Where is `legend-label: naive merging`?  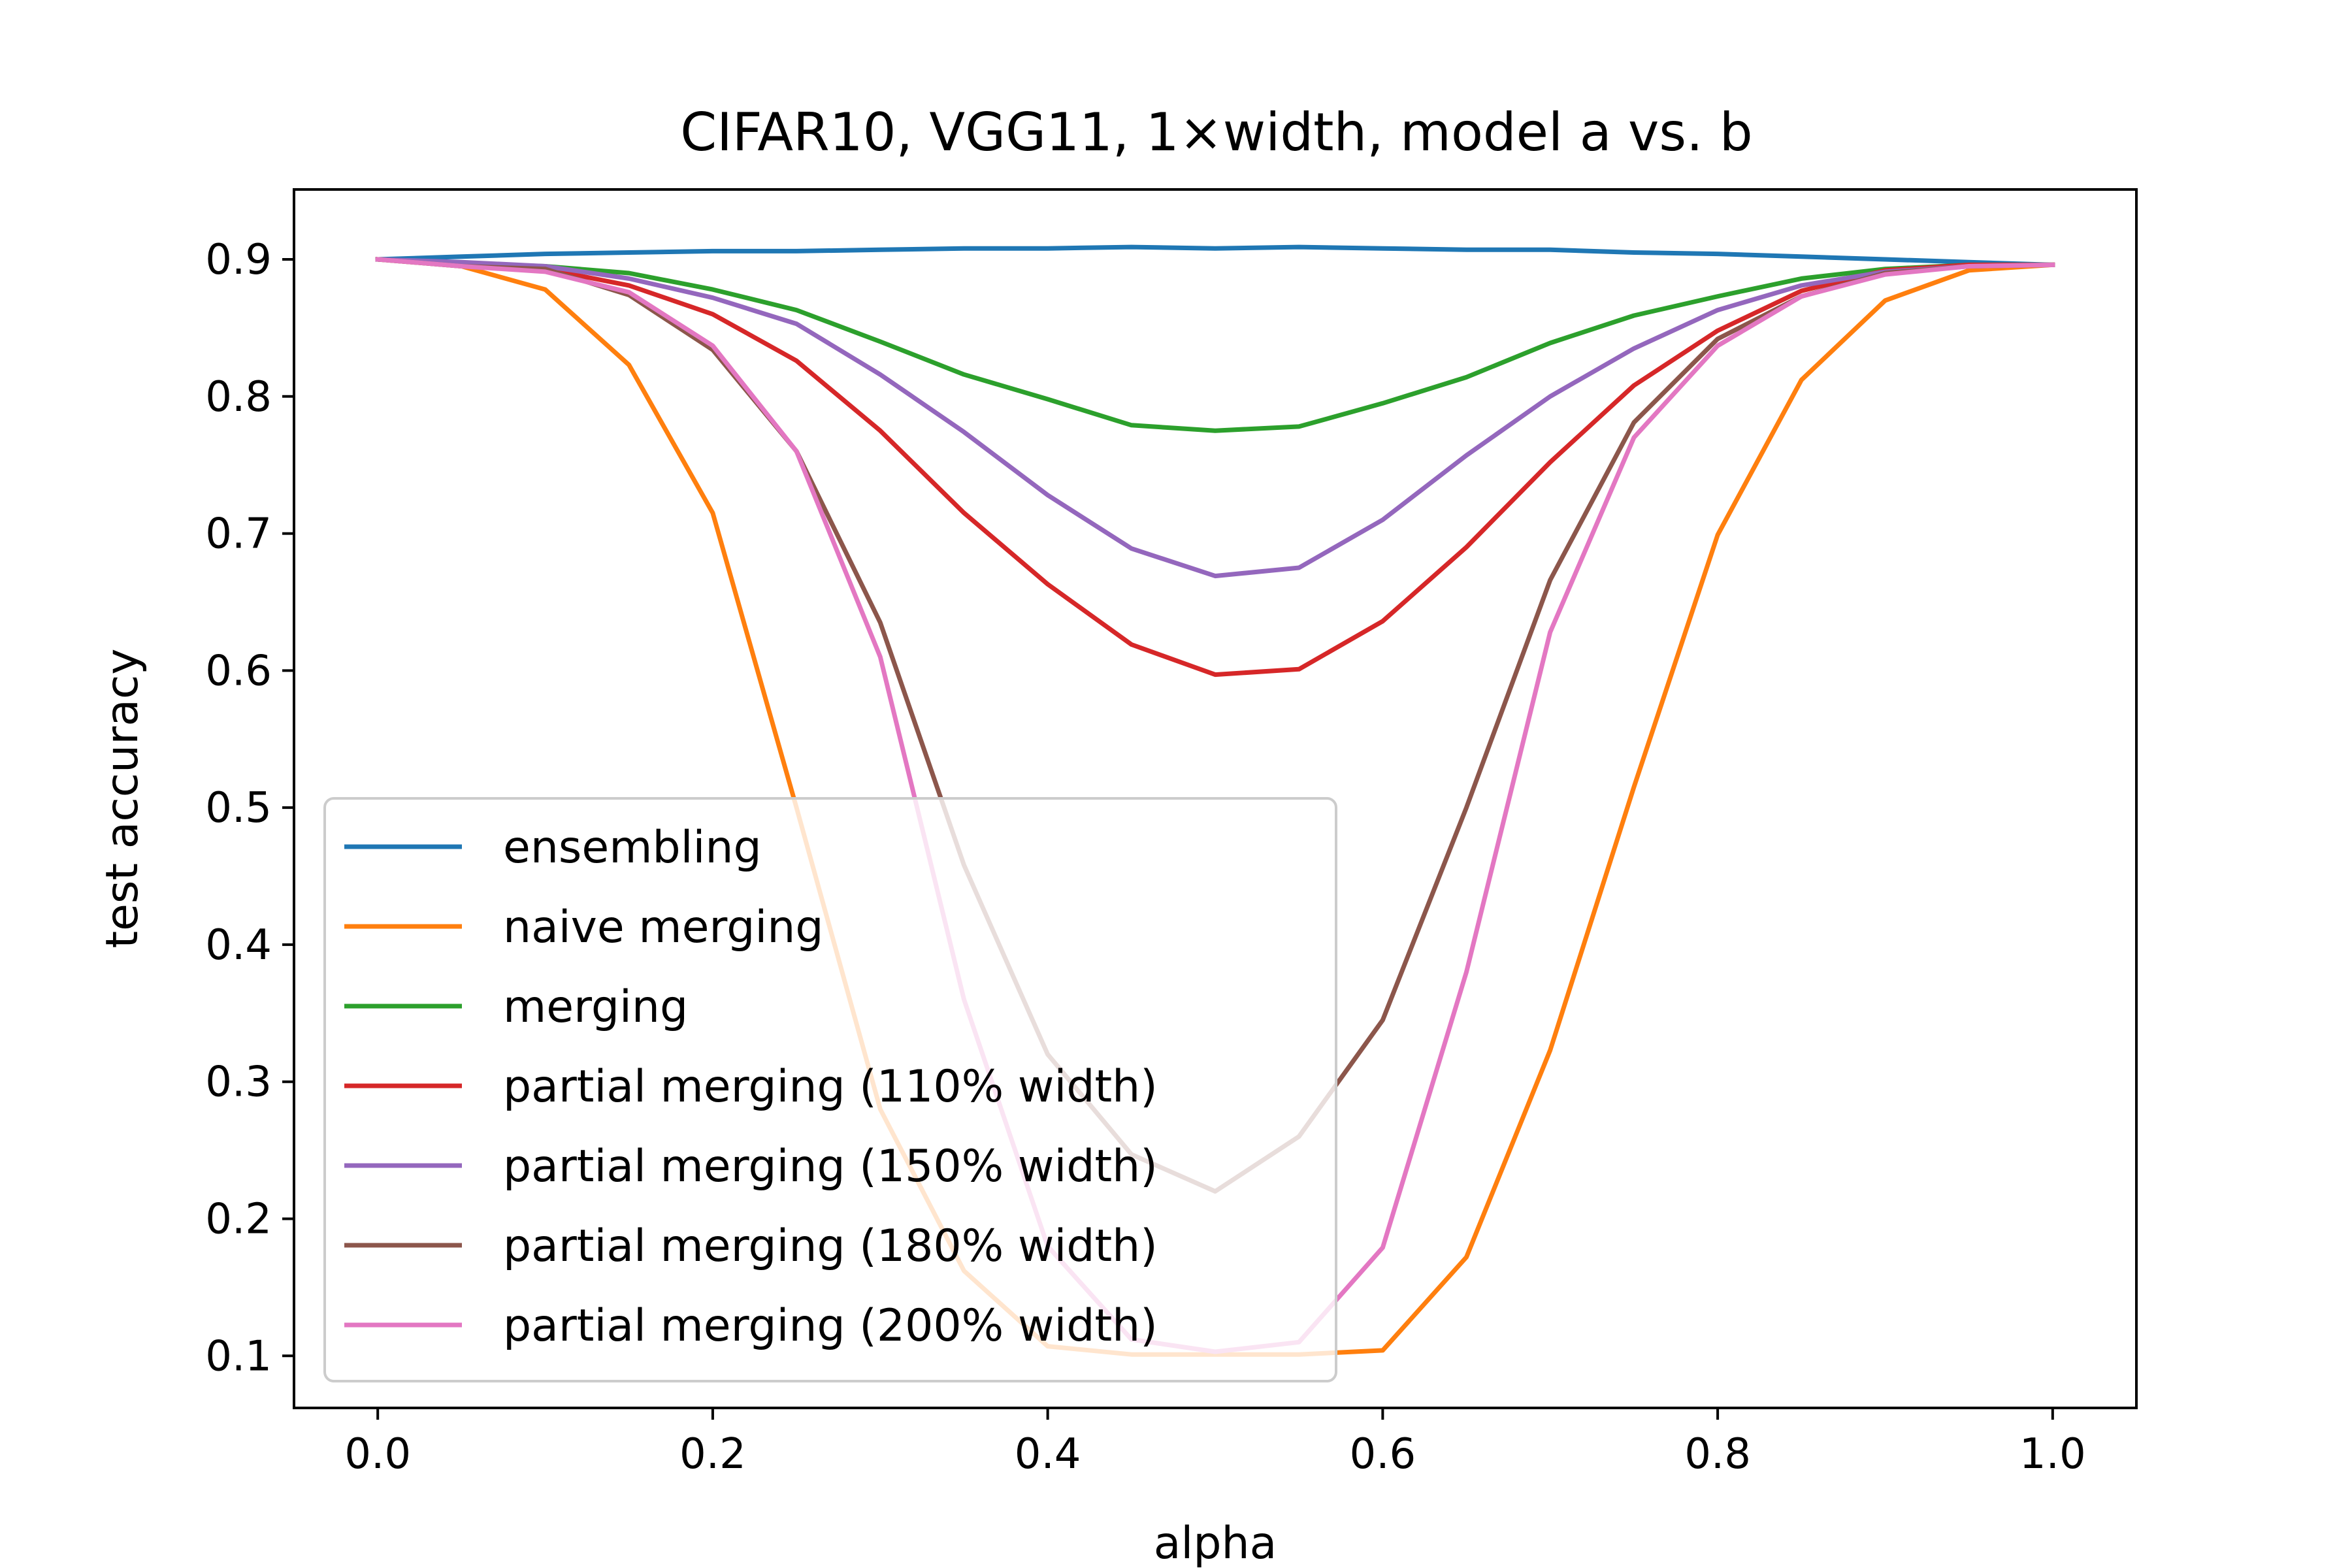
legend-label: naive merging is located at coordinates (663, 927).